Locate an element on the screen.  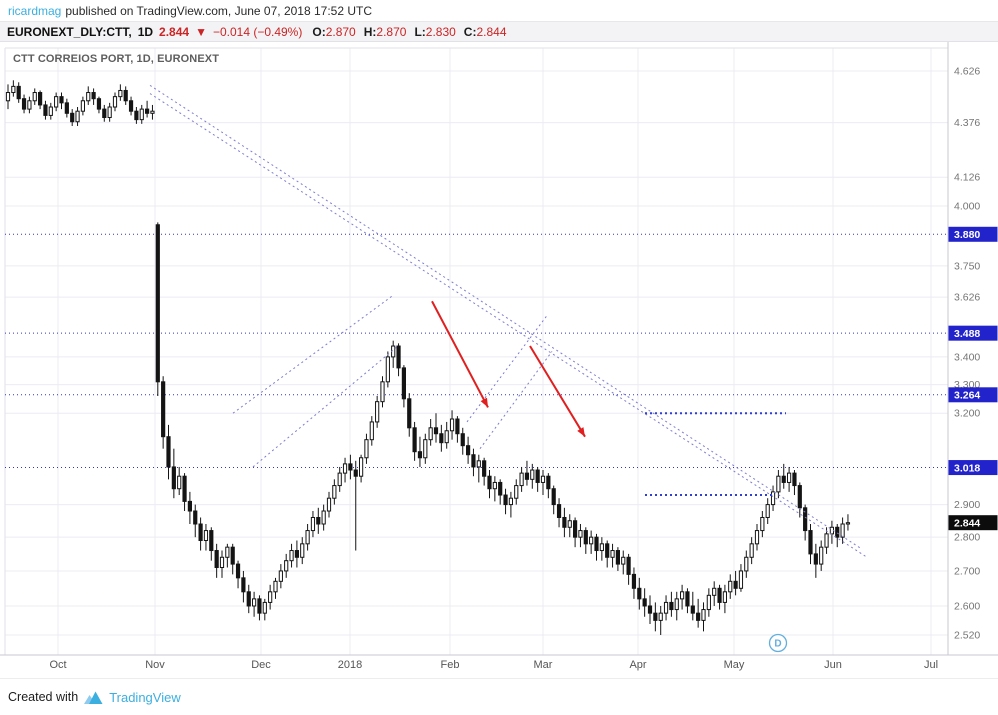
time-tick-label: Oct is located at coordinates (57, 665).